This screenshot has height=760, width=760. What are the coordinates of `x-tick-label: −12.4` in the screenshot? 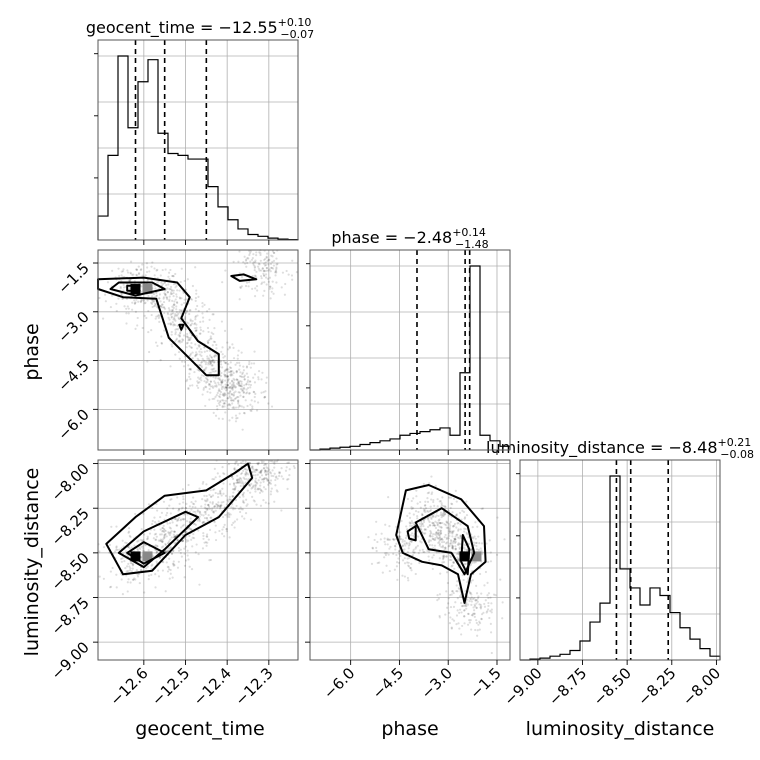 It's located at (212, 686).